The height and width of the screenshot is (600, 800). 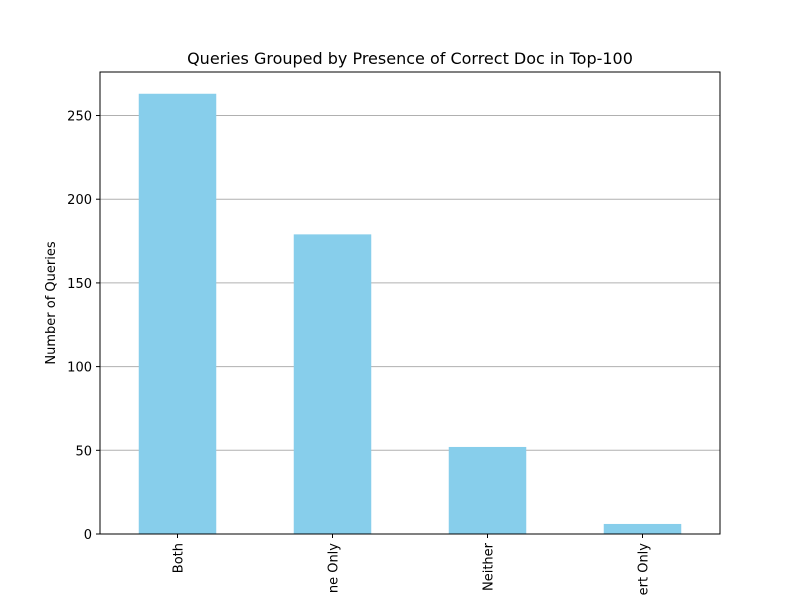 I want to click on x-tick-label: Neither, so click(x=489, y=566).